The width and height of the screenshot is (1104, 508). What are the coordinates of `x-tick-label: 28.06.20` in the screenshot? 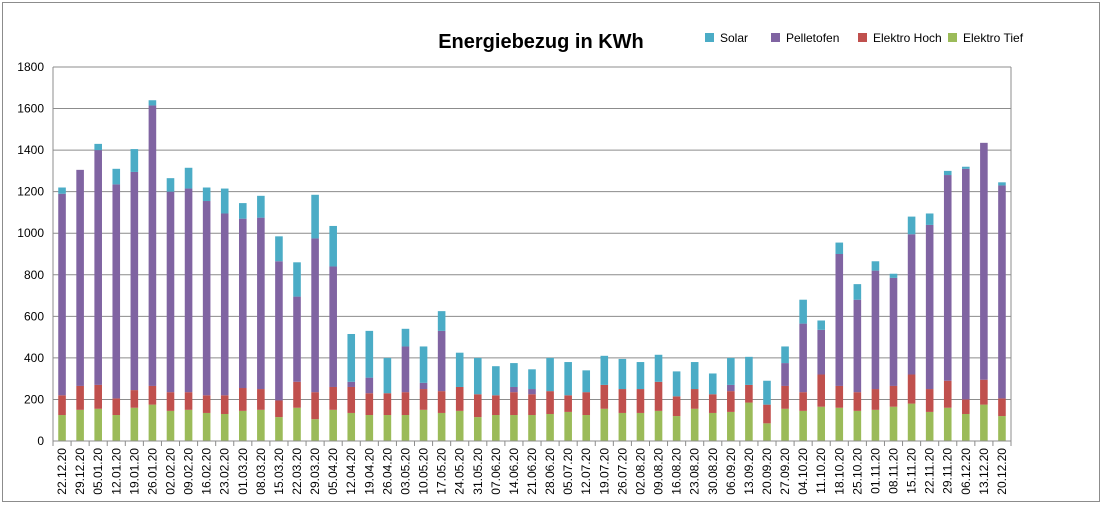 It's located at (550, 471).